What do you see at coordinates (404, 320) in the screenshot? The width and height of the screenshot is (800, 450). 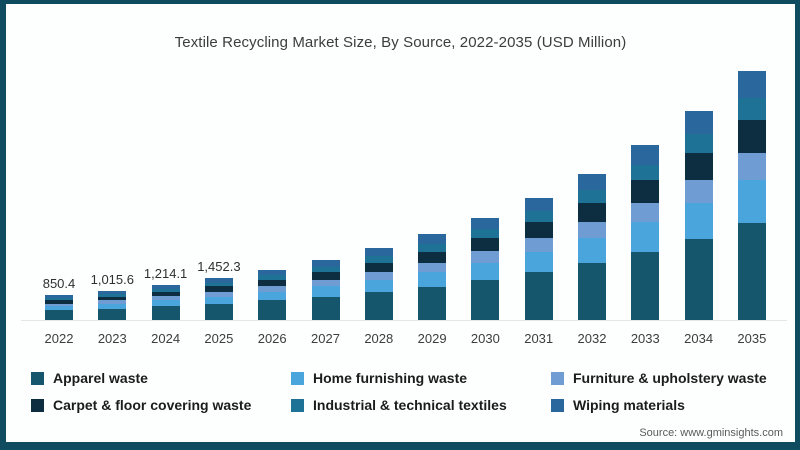 I see `x-axis-line` at bounding box center [404, 320].